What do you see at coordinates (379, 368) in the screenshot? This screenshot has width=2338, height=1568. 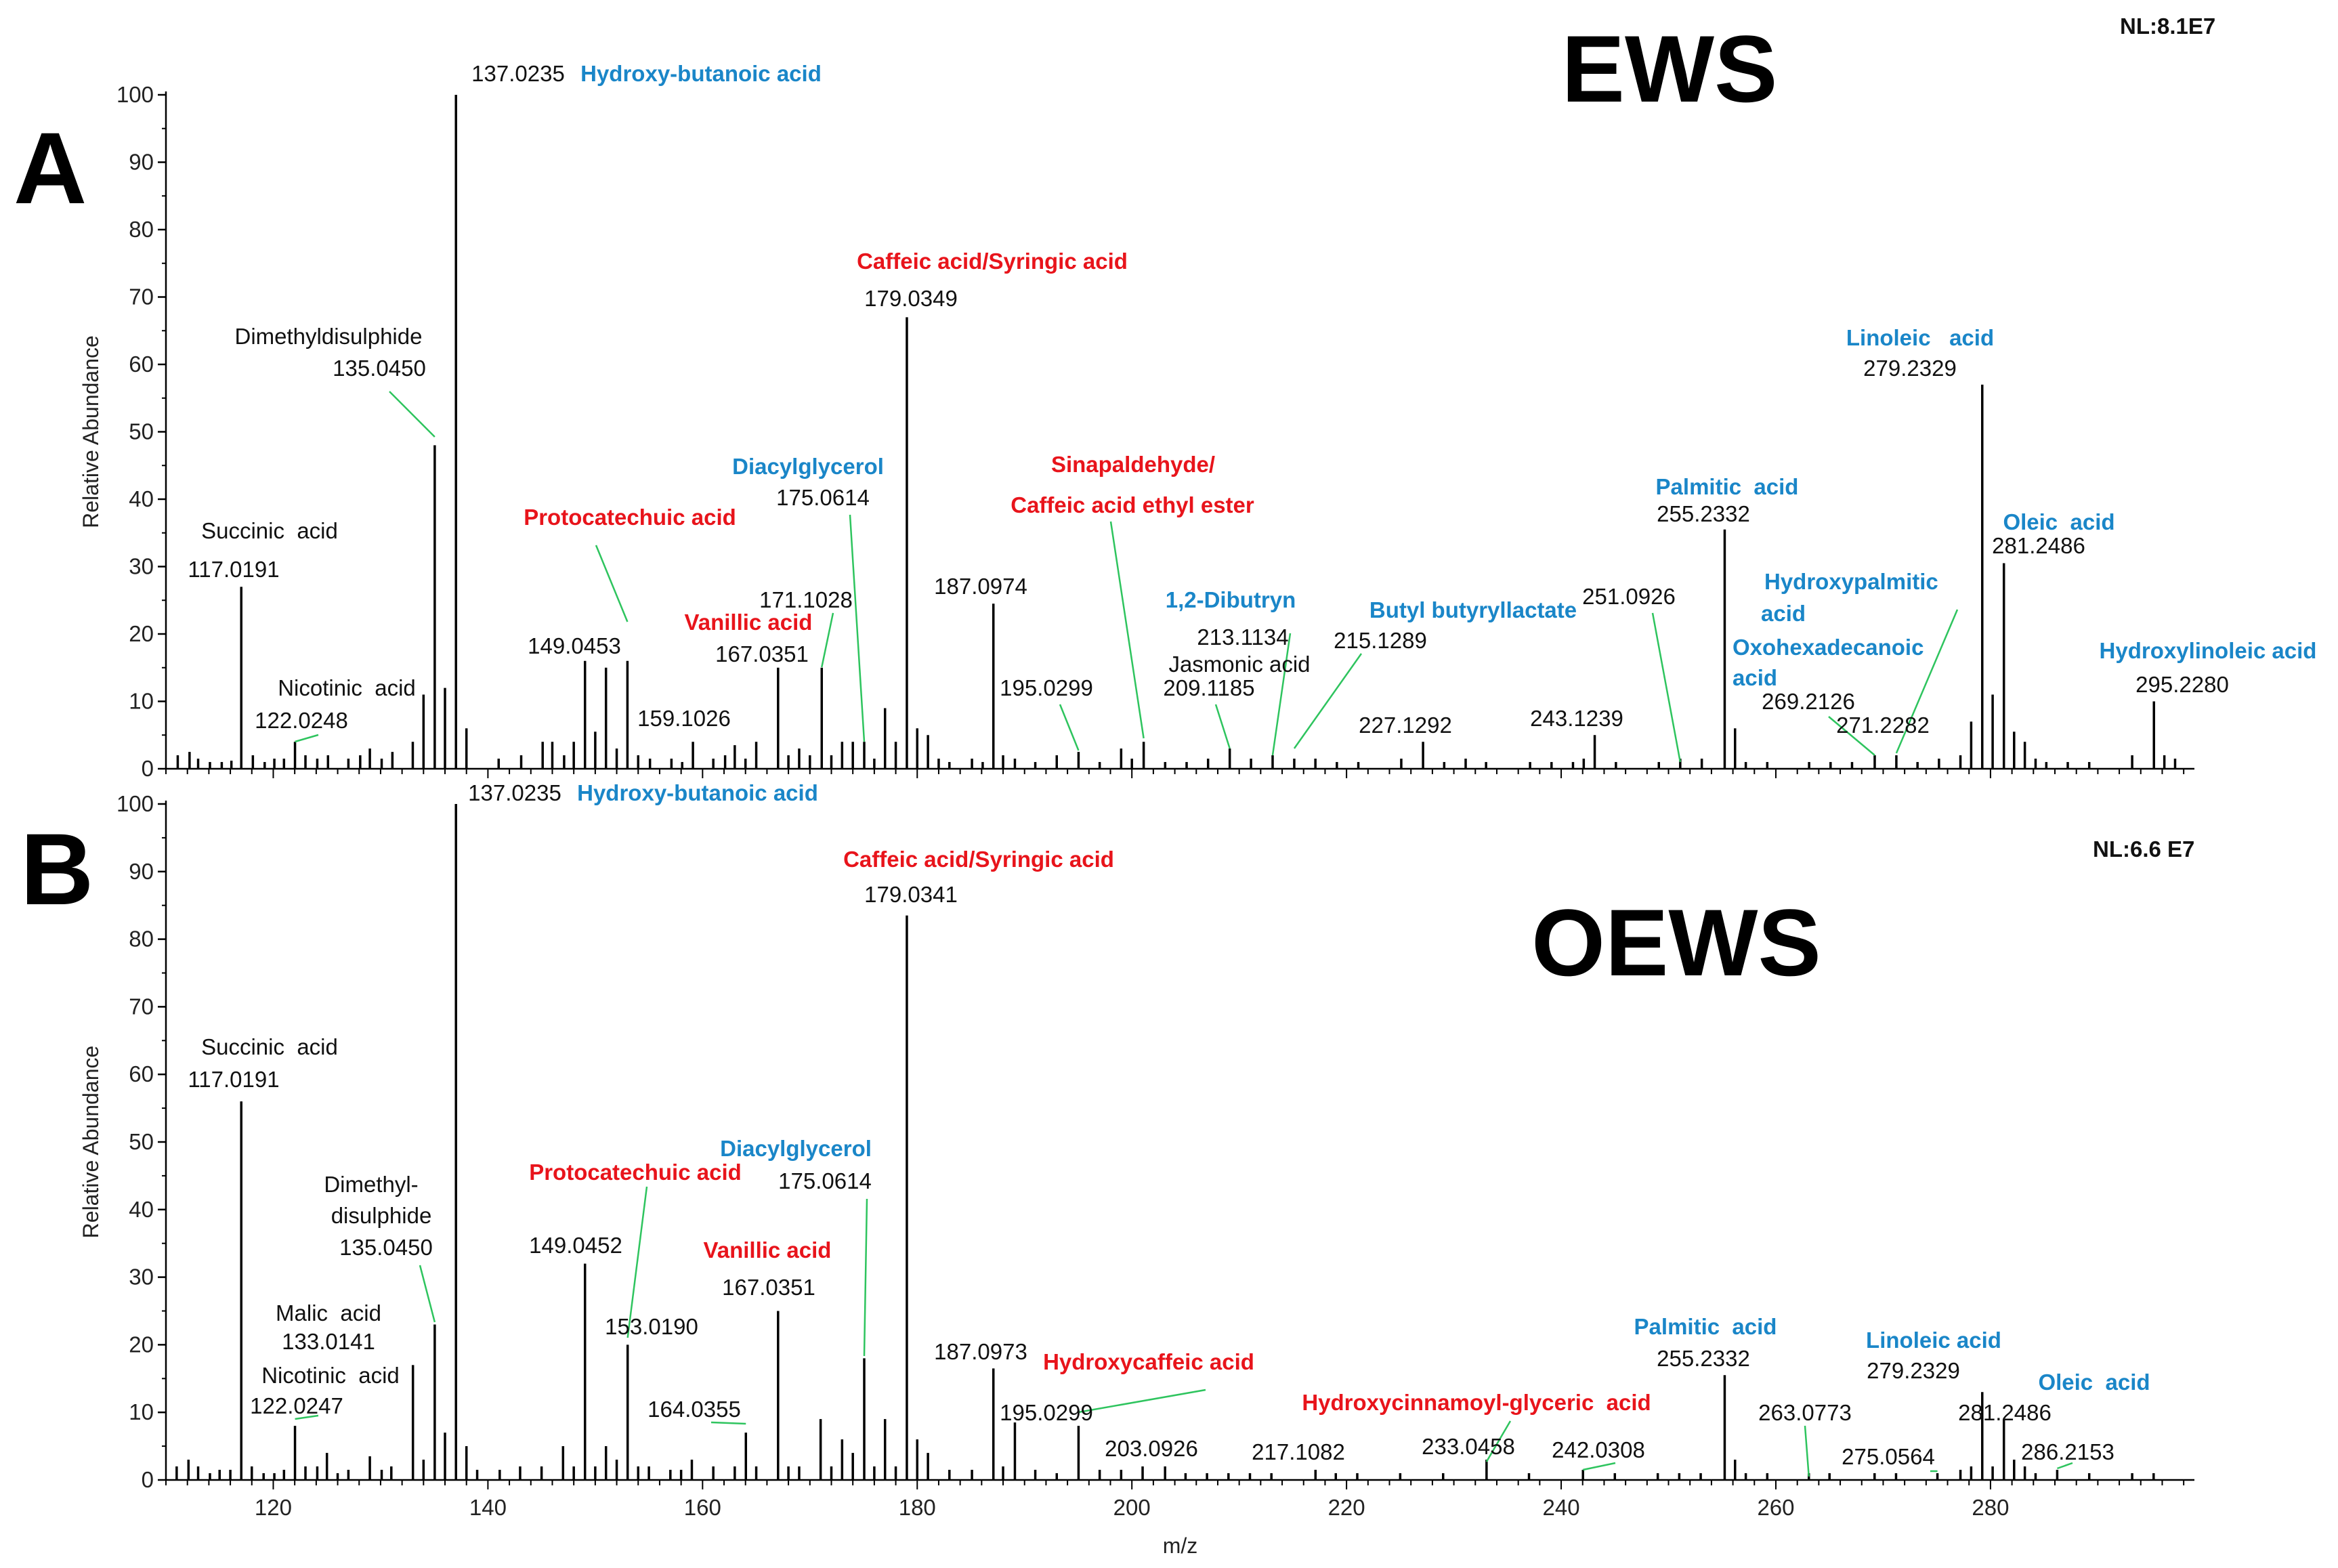 I see `peak-mz-label: 135.0450` at bounding box center [379, 368].